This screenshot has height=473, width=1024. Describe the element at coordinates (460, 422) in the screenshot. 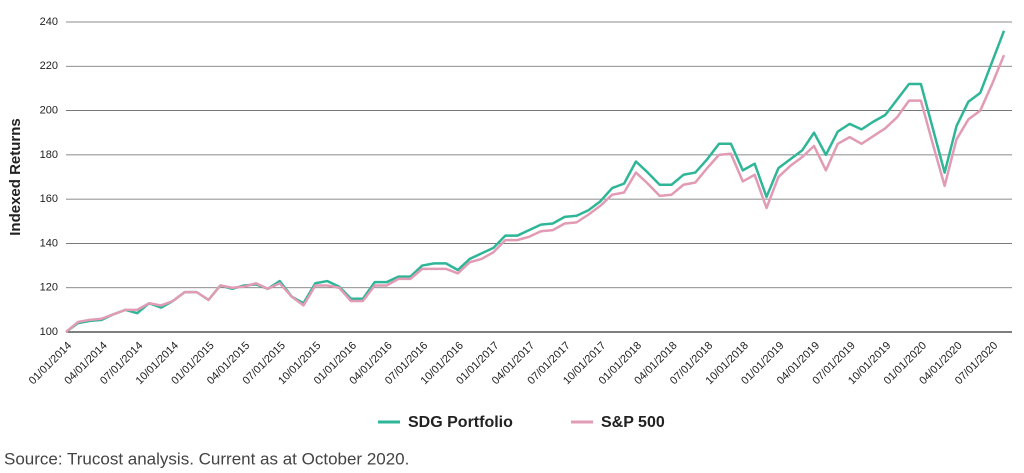

I see `legend-label: SDG Portfolio` at that location.